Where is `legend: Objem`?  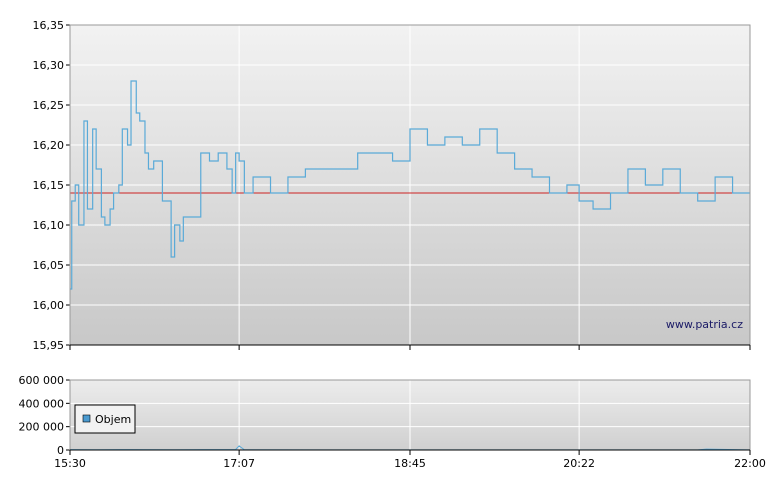 legend: Objem is located at coordinates (105, 419).